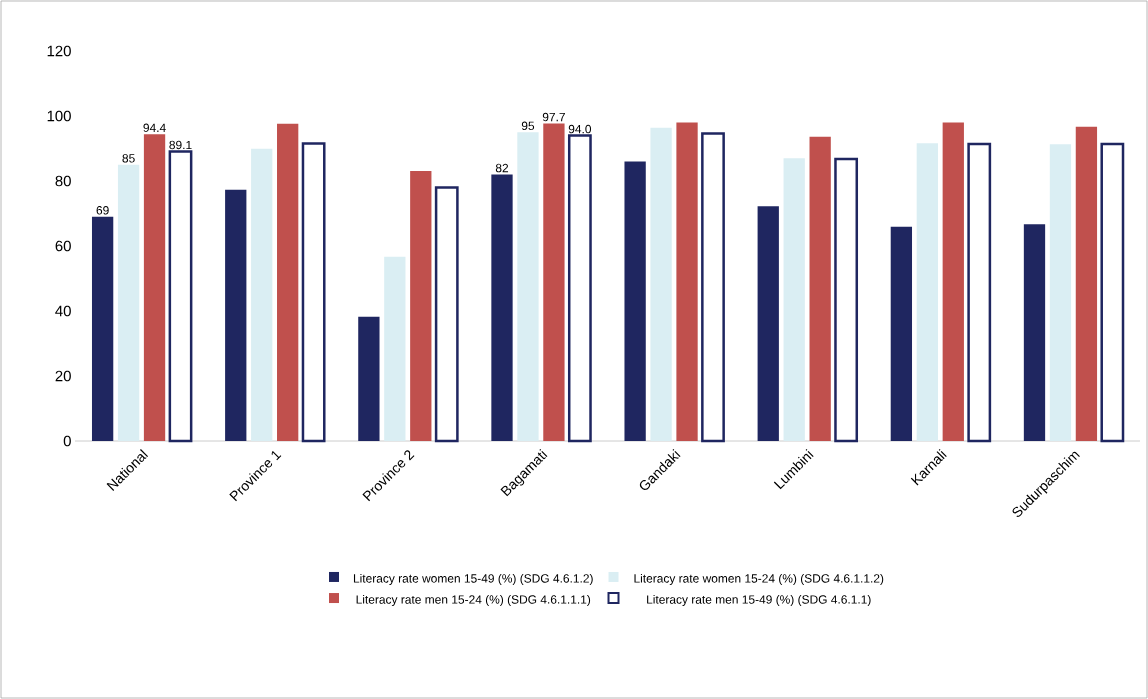 The width and height of the screenshot is (1148, 699). What do you see at coordinates (102, 210) in the screenshot?
I see `data-label: 69` at bounding box center [102, 210].